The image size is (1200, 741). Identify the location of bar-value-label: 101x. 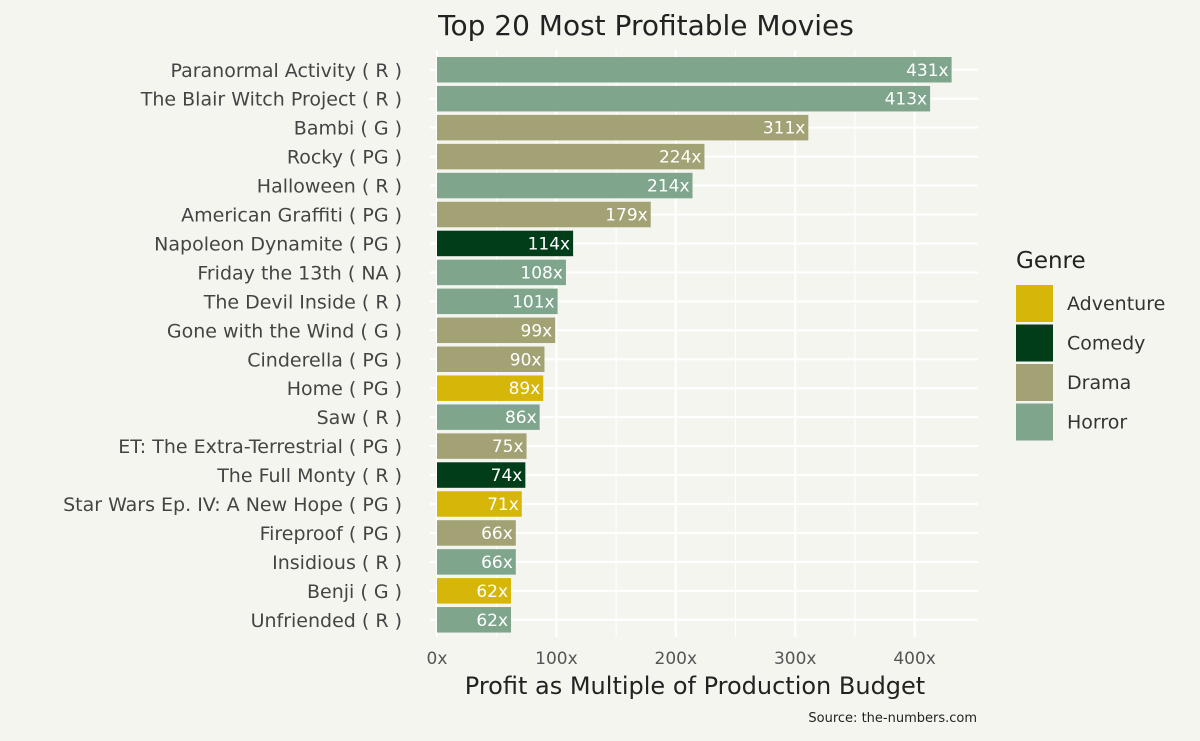
(533, 302).